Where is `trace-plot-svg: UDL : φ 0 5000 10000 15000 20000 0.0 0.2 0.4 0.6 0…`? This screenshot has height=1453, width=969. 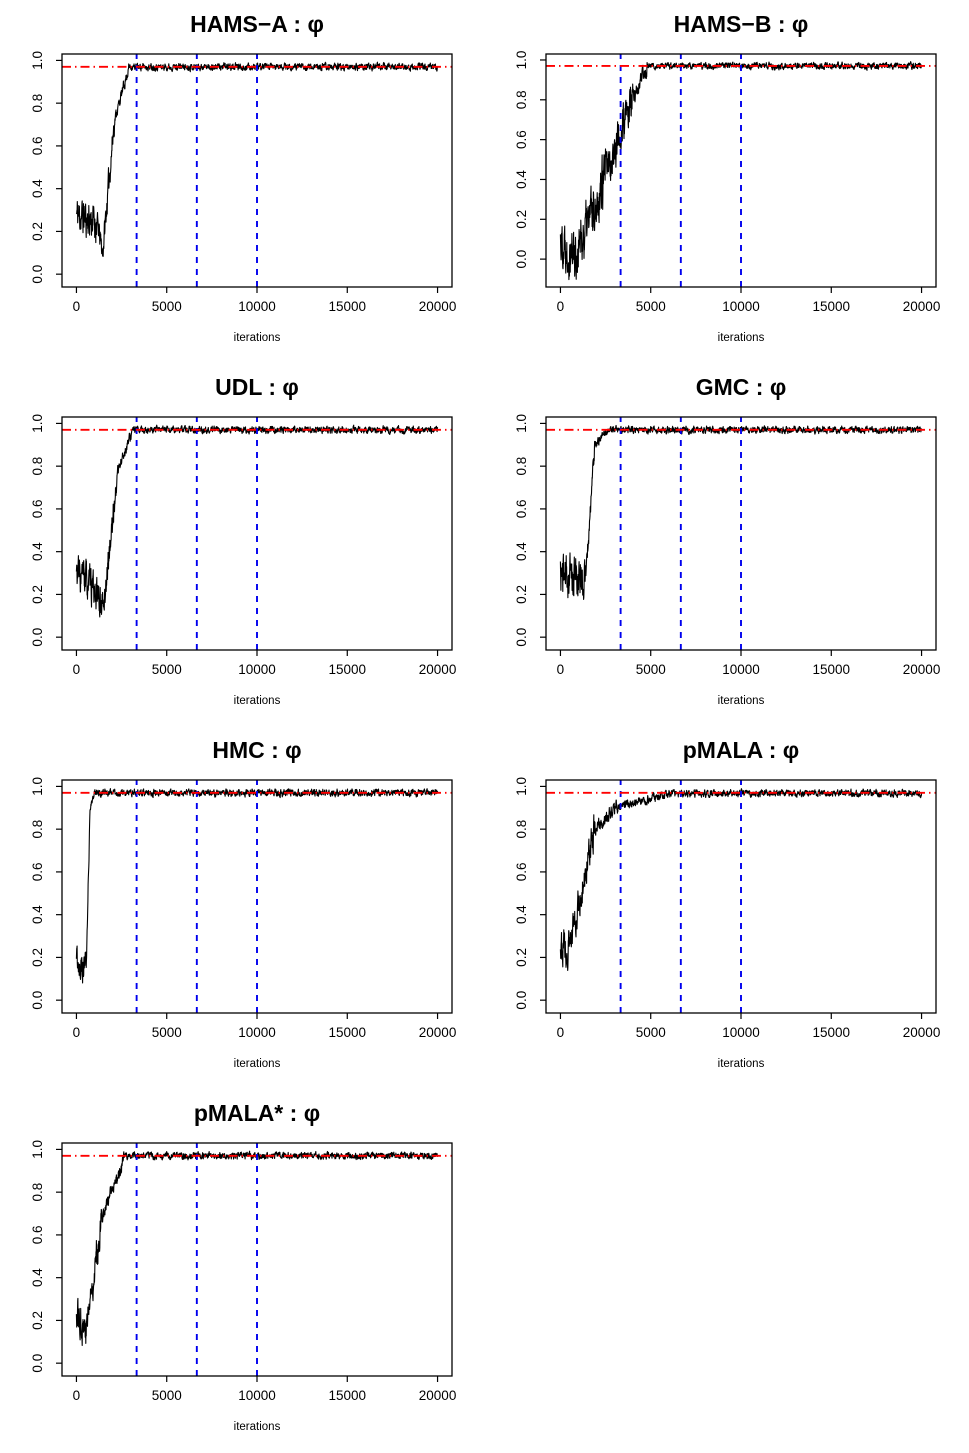 trace-plot-svg: UDL : φ 0 5000 10000 15000 20000 0.0 0.2 0.4 0.6 0… is located at coordinates (243, 540).